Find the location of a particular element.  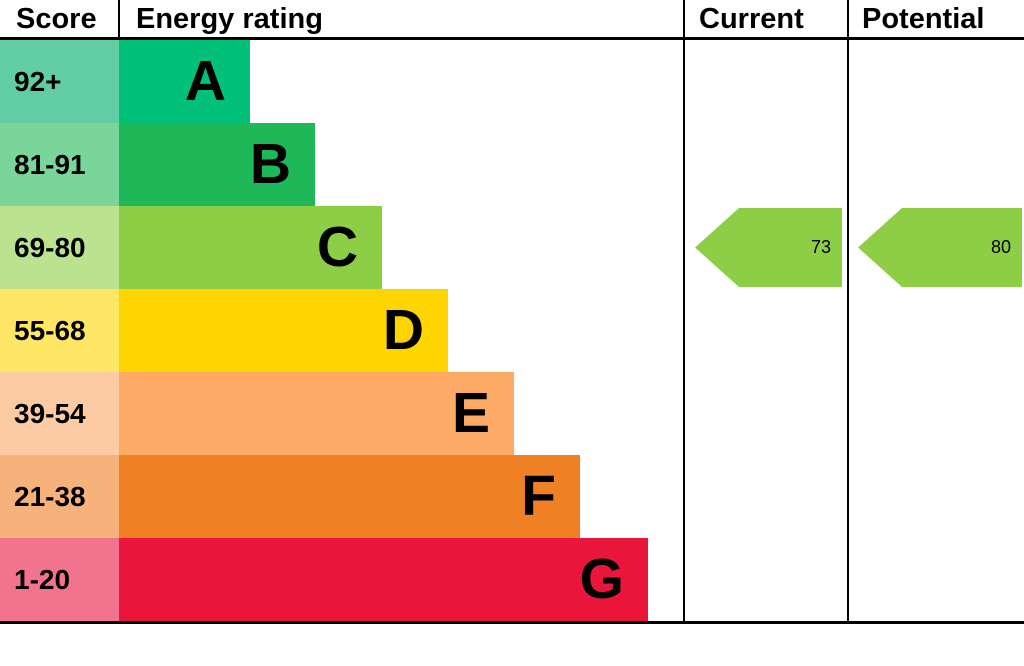

header-divider-line is located at coordinates (512, 38).